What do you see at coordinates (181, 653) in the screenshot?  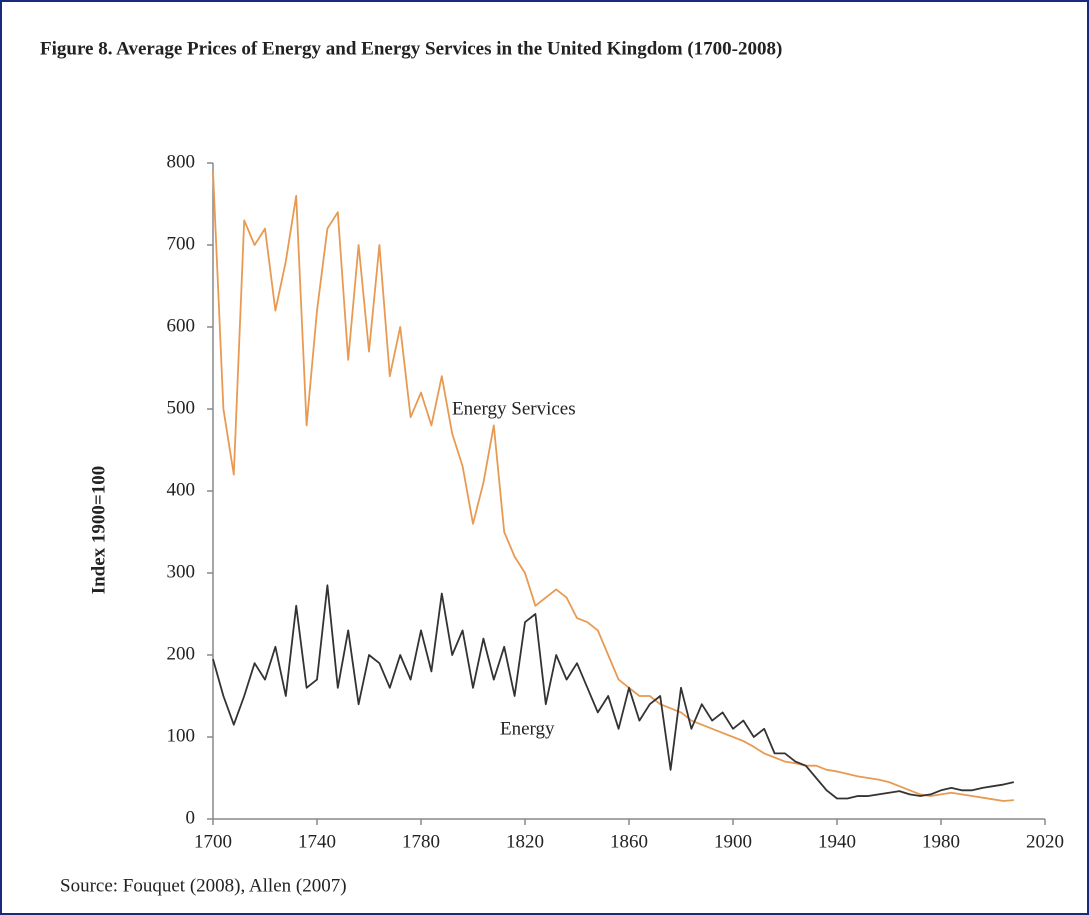 I see `y-tick-label: 200` at bounding box center [181, 653].